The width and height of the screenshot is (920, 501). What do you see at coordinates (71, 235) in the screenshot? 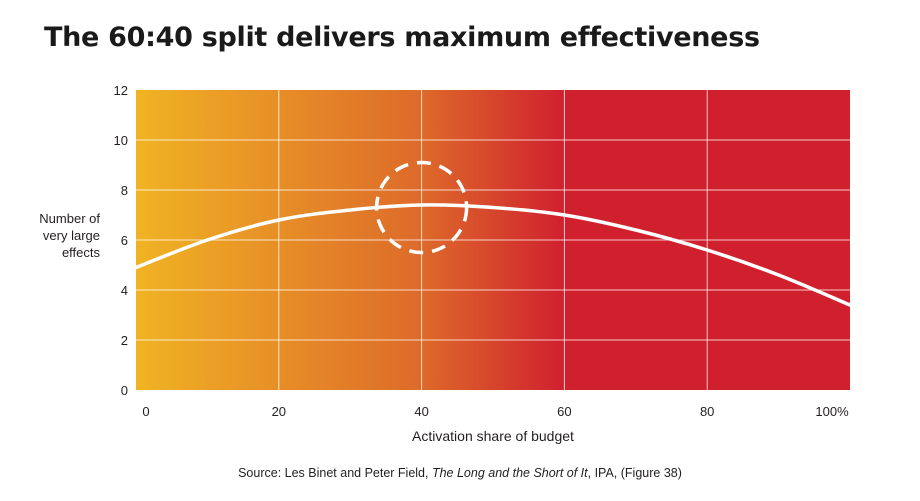
I see `y-axis-label-line: very large` at bounding box center [71, 235].